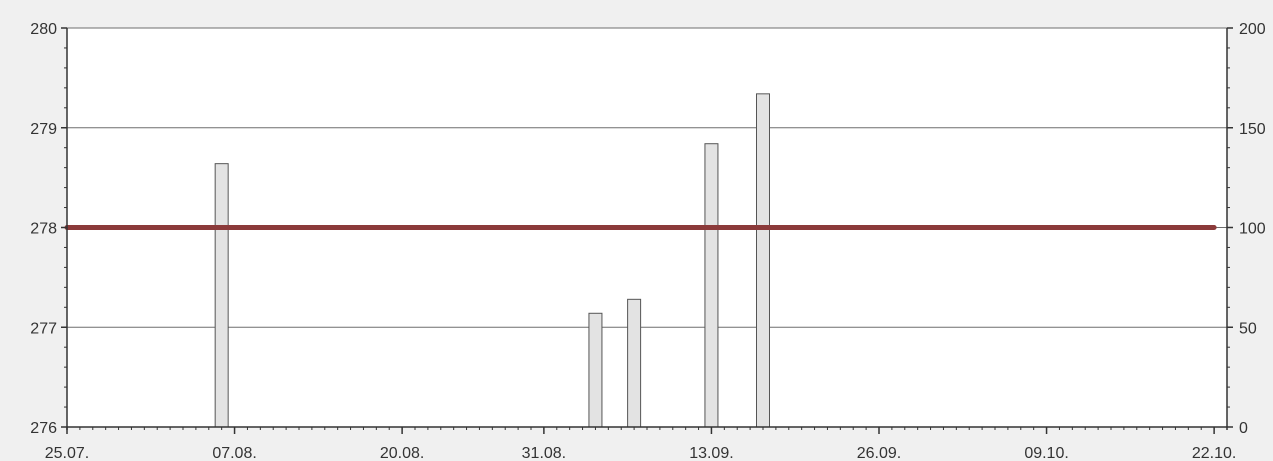  What do you see at coordinates (1046, 453) in the screenshot?
I see `x-axis-tick-label: 09.10.` at bounding box center [1046, 453].